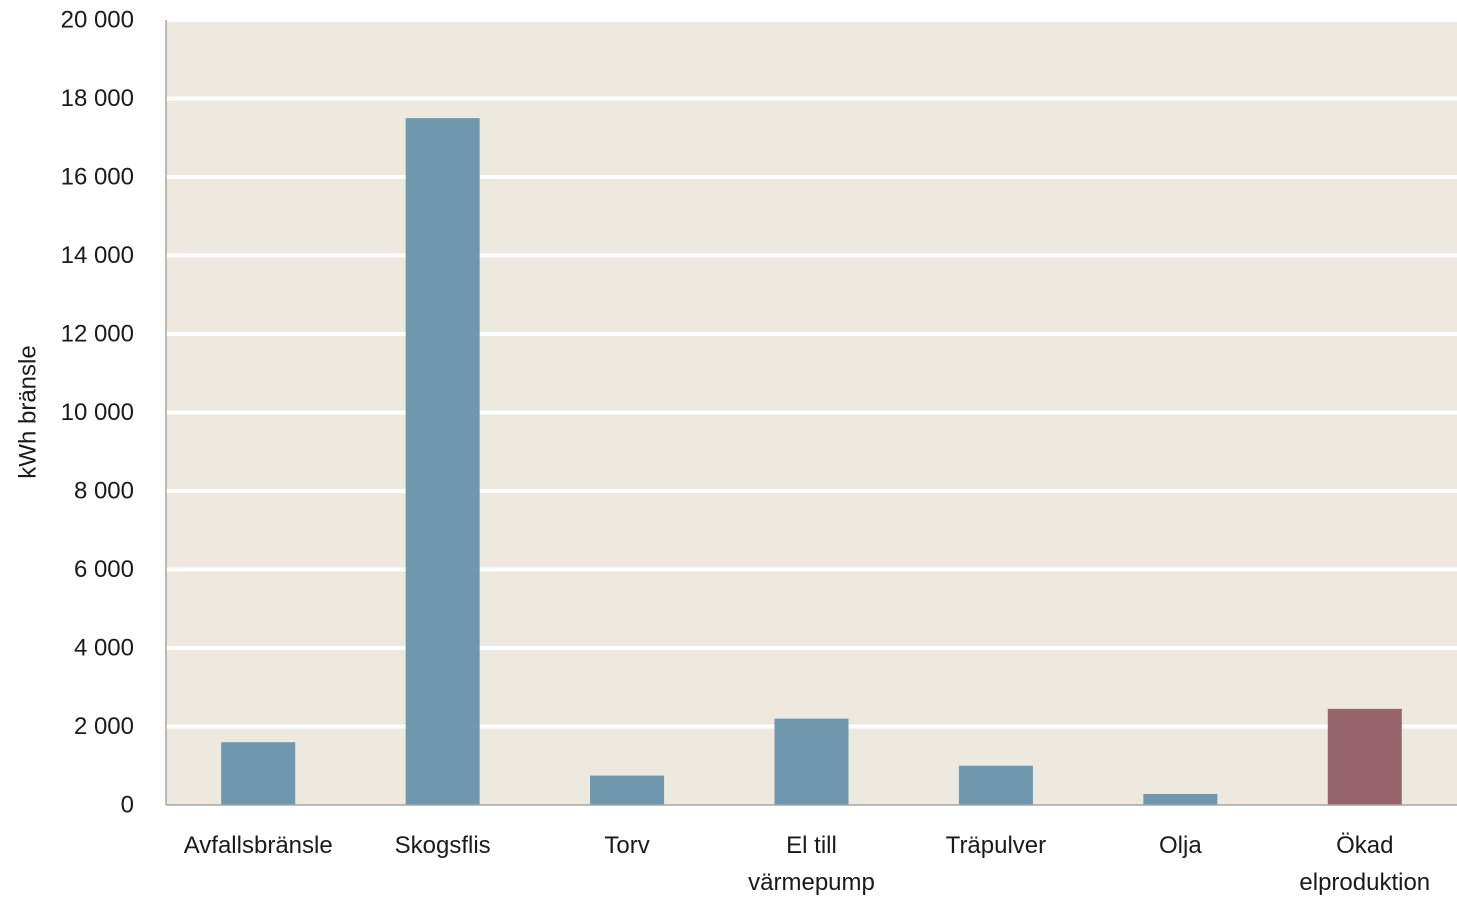 The image size is (1457, 899). Describe the element at coordinates (104, 648) in the screenshot. I see `y-tick-label: 4 000` at that location.